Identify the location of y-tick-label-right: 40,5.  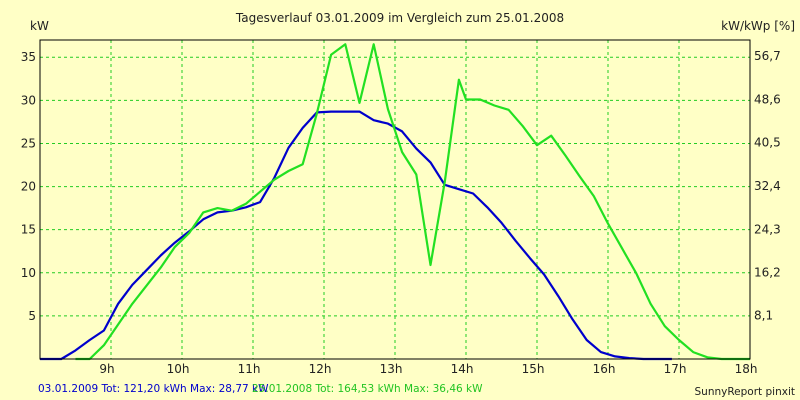
(767, 143).